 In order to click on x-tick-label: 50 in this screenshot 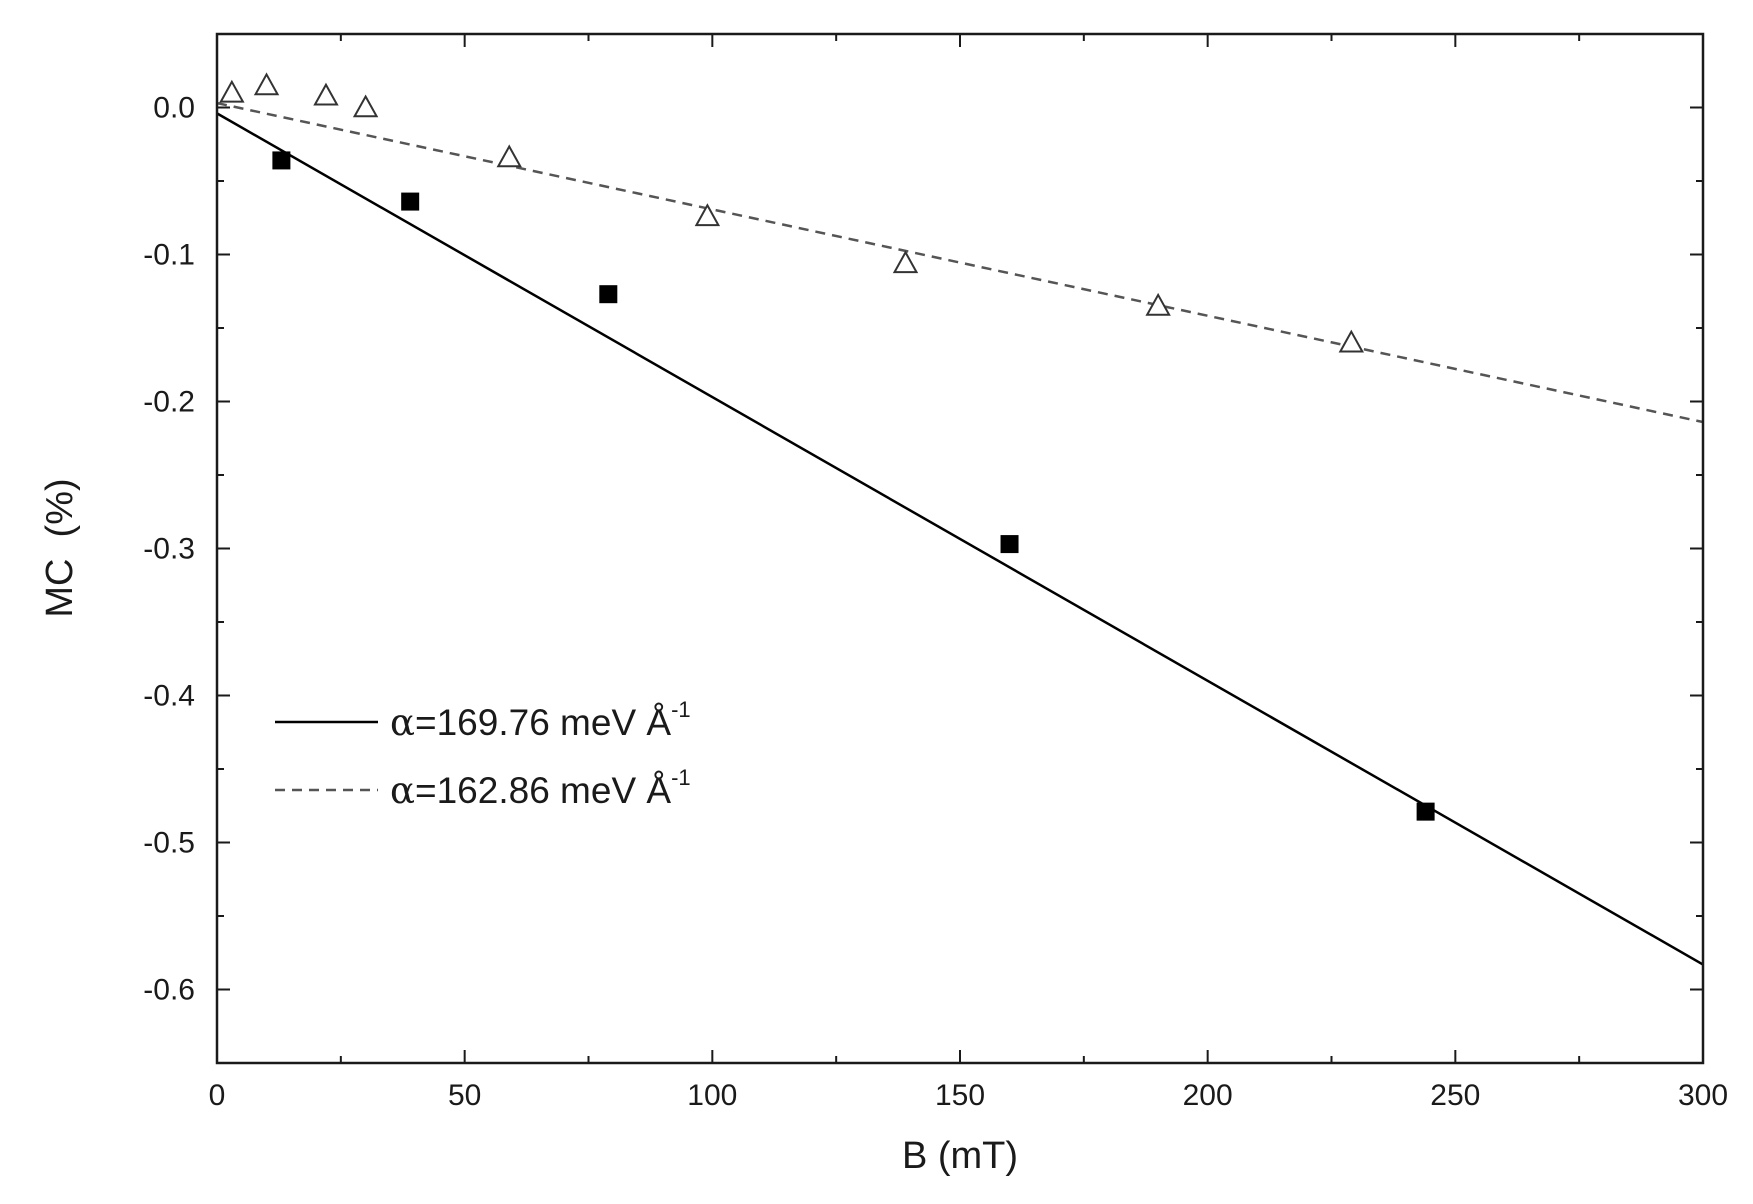, I will do `click(464, 1095)`.